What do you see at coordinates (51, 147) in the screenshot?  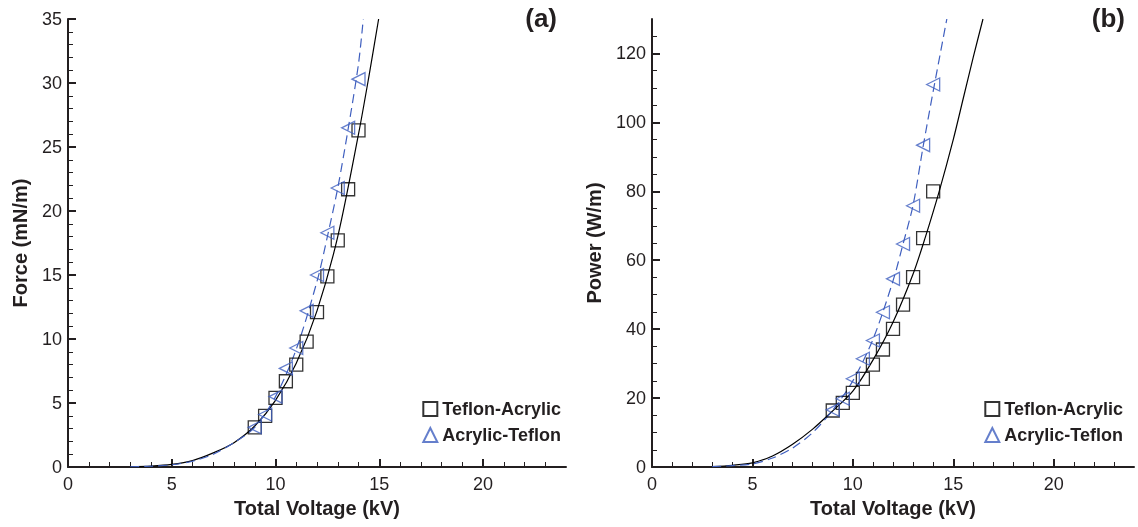 I see `y-tick-label: 25` at bounding box center [51, 147].